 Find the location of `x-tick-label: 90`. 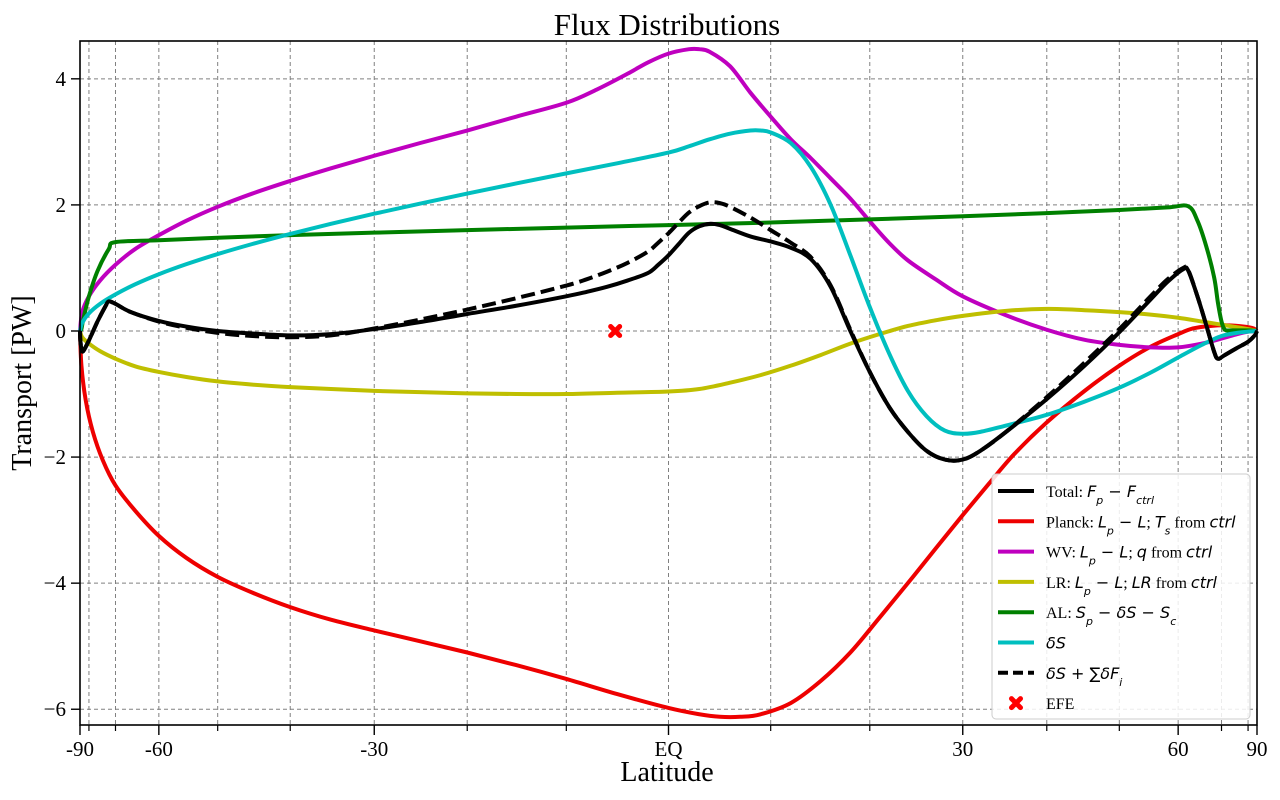

x-tick-label: 90 is located at coordinates (1257, 749).